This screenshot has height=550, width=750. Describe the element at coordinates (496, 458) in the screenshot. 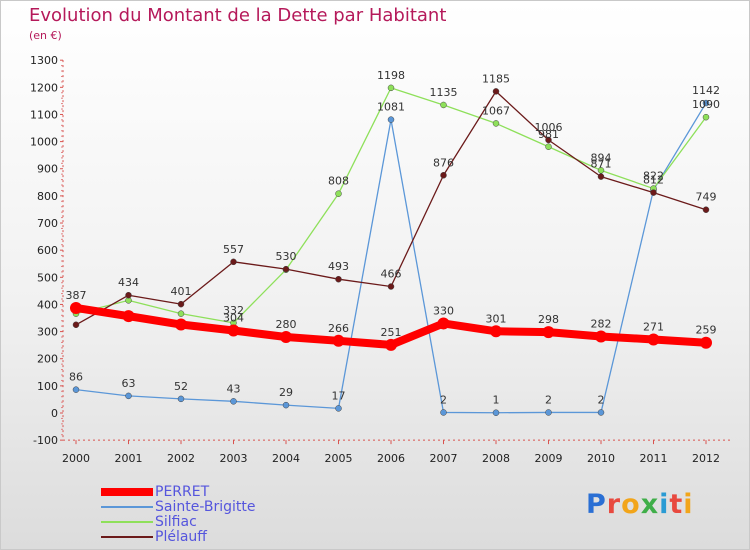

I see `x-tick-label: 2008` at that location.